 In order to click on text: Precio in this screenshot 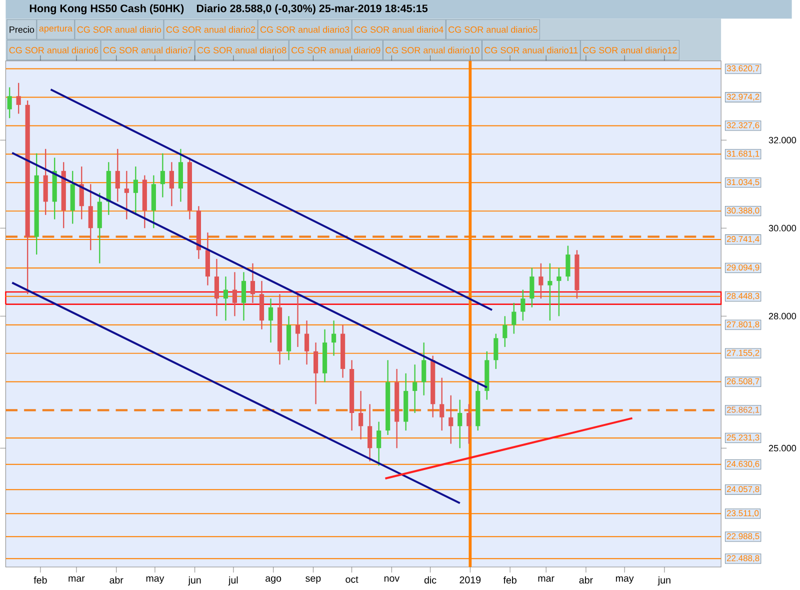, I will do `click(22, 29)`.